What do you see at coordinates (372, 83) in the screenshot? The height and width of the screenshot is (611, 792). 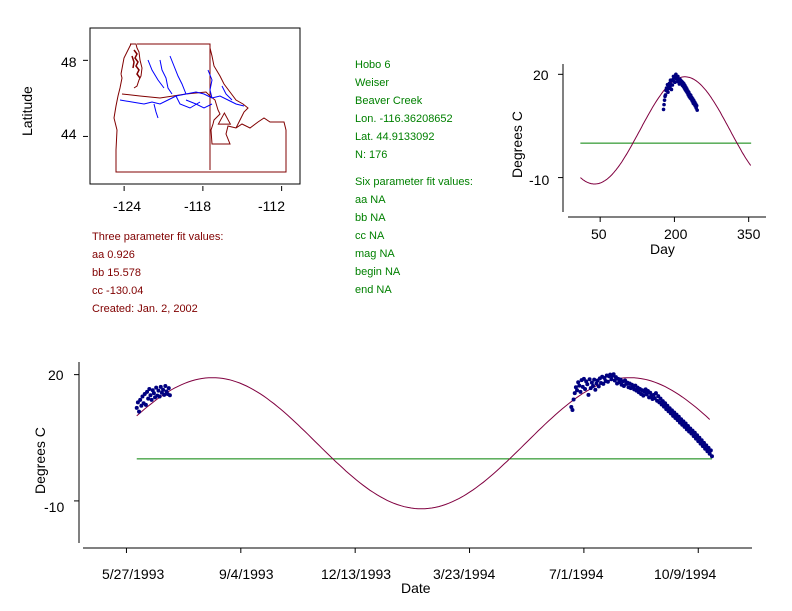 I see `station-town: Weiser` at bounding box center [372, 83].